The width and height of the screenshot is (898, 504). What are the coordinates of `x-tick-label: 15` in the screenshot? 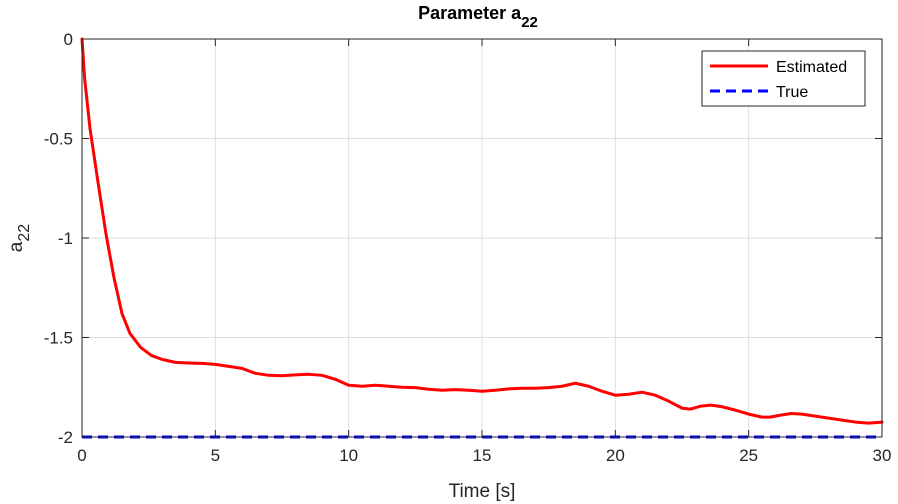 It's located at (482, 455).